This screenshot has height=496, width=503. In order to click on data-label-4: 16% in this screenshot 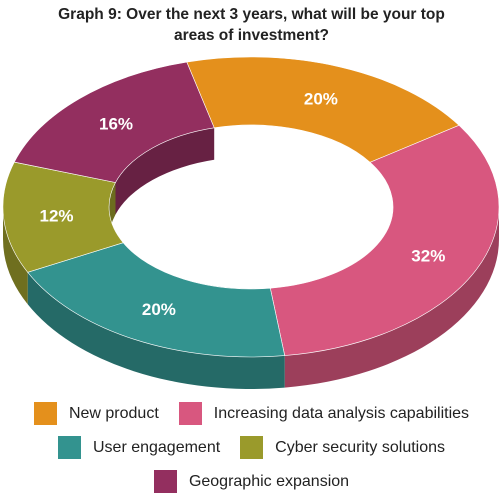, I will do `click(116, 123)`.